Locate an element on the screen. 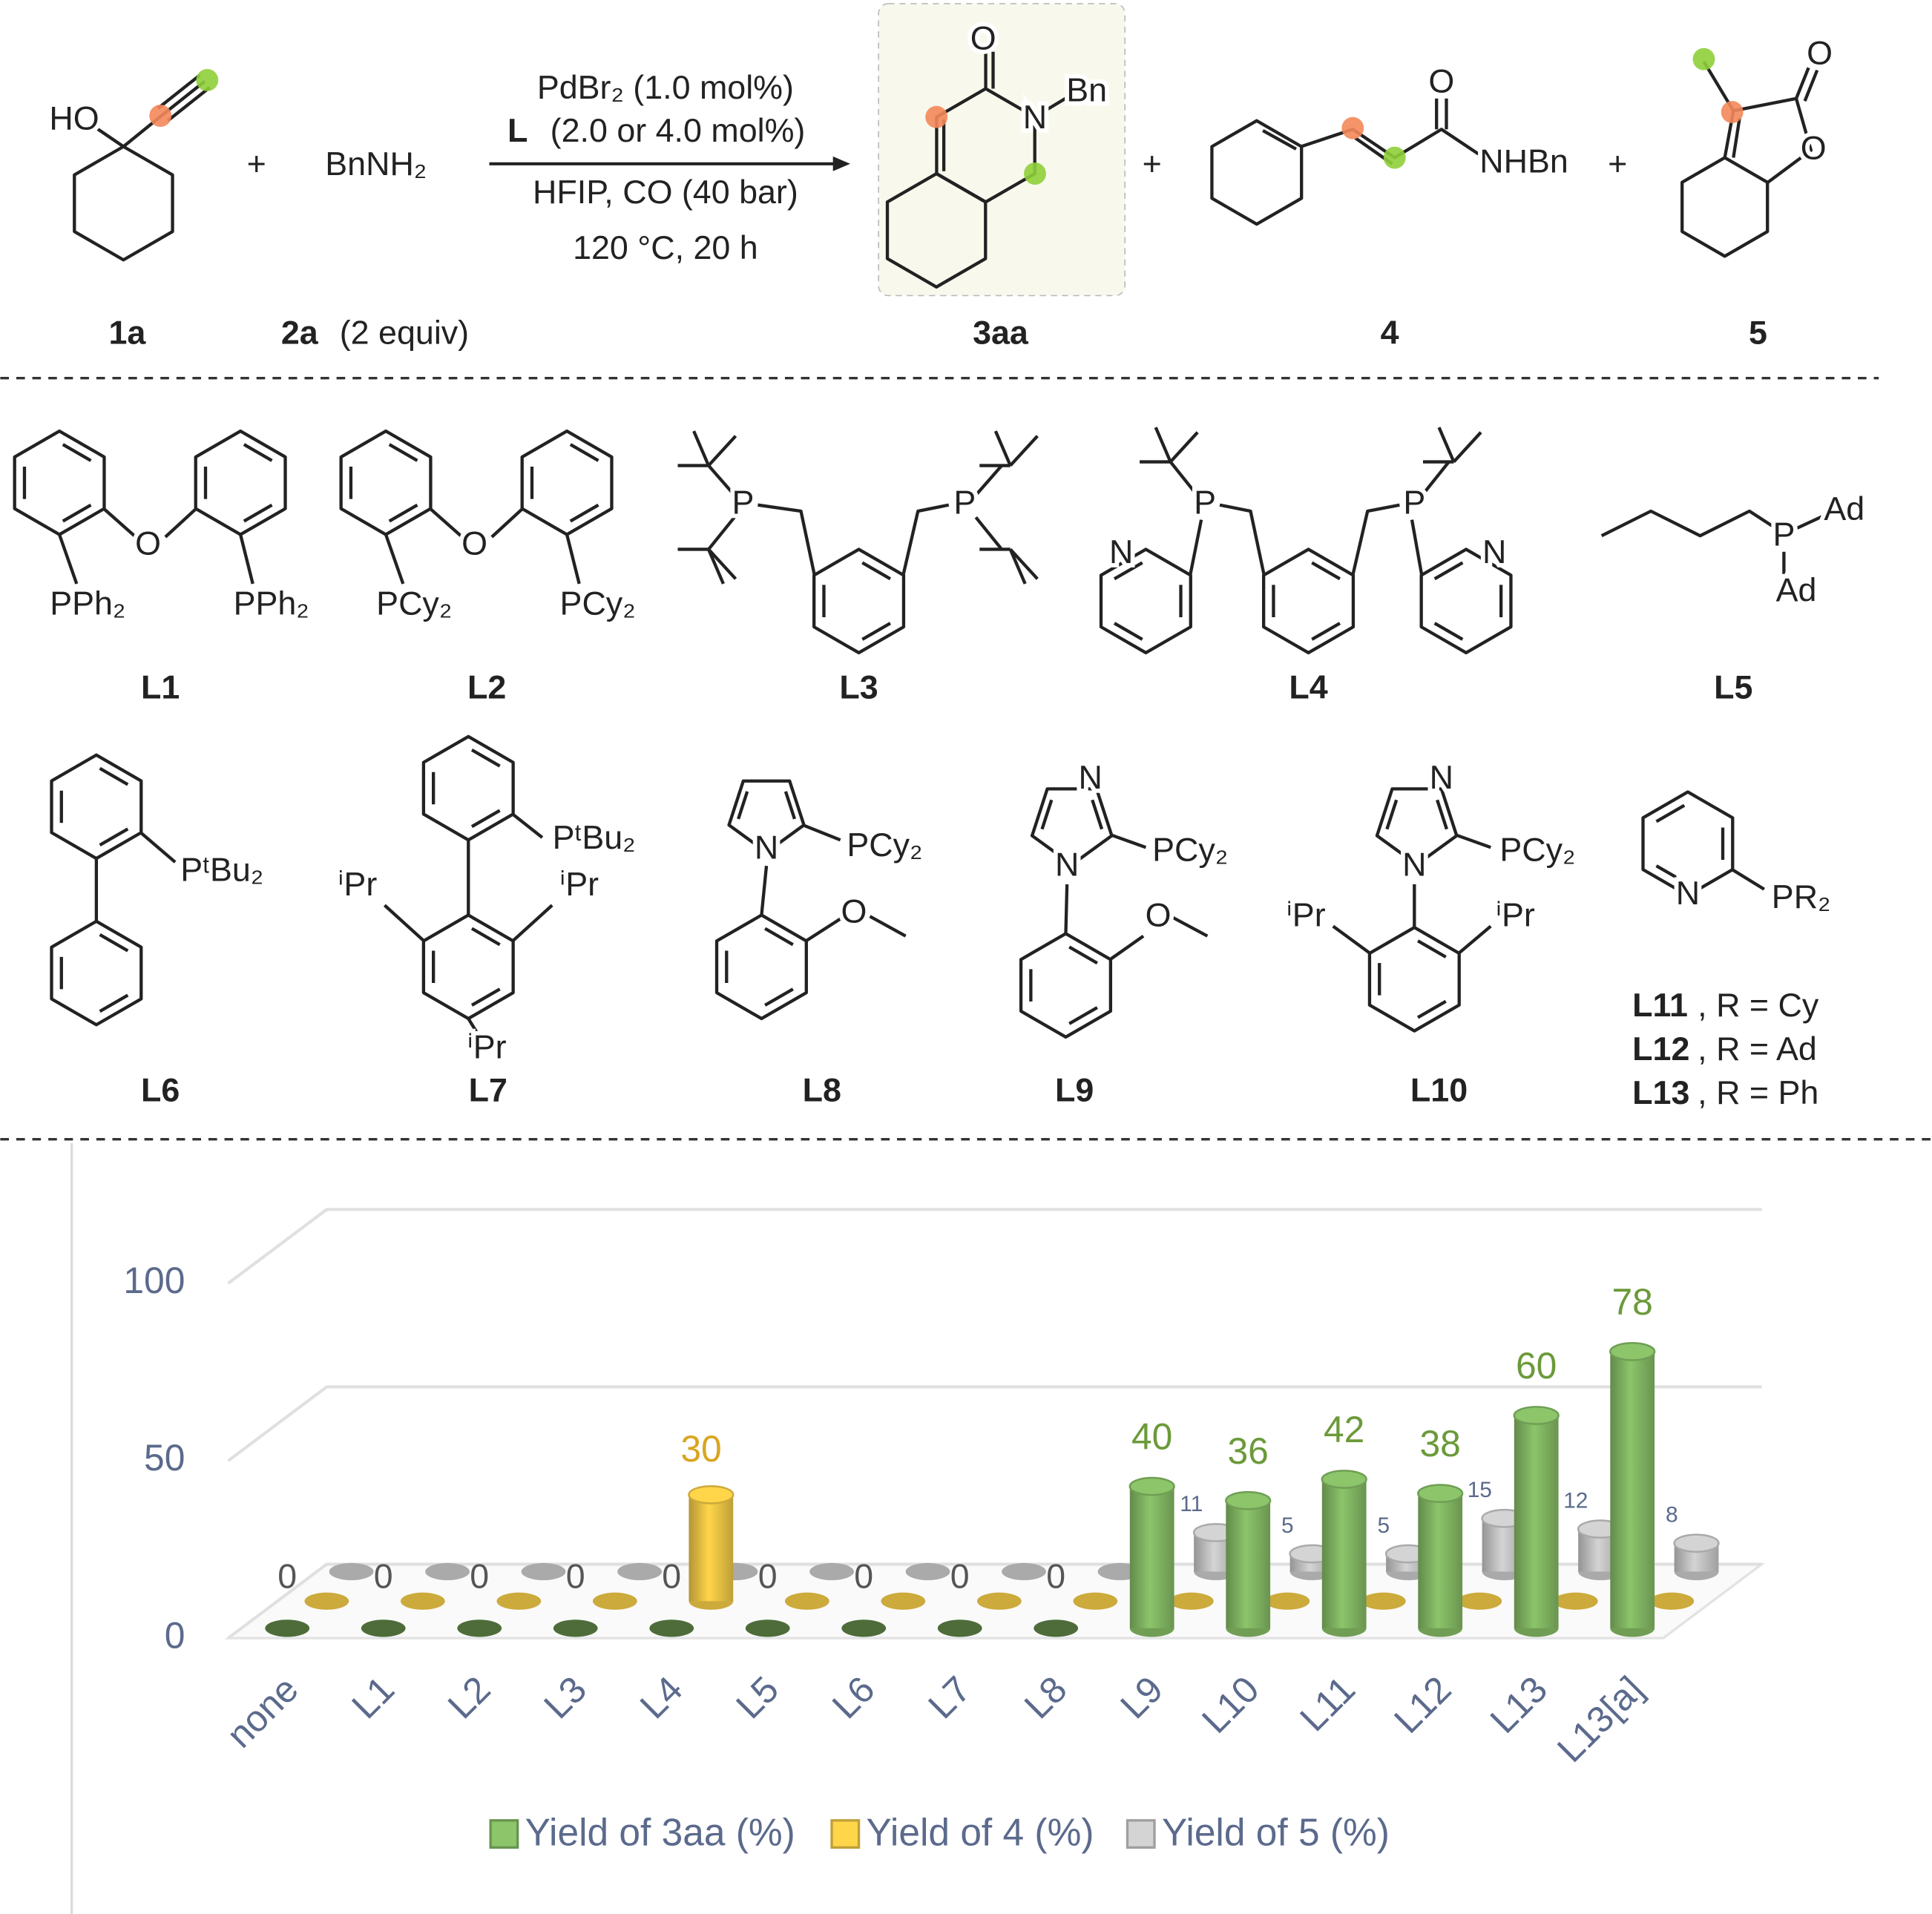 This screenshot has height=1914, width=1932. legend-label: Yield of 4 (%) is located at coordinates (980, 1831).